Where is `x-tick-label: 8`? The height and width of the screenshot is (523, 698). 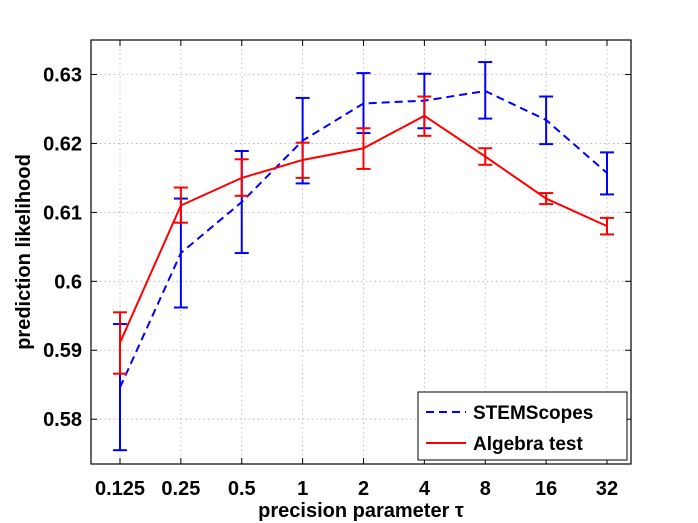
x-tick-label: 8 is located at coordinates (485, 489).